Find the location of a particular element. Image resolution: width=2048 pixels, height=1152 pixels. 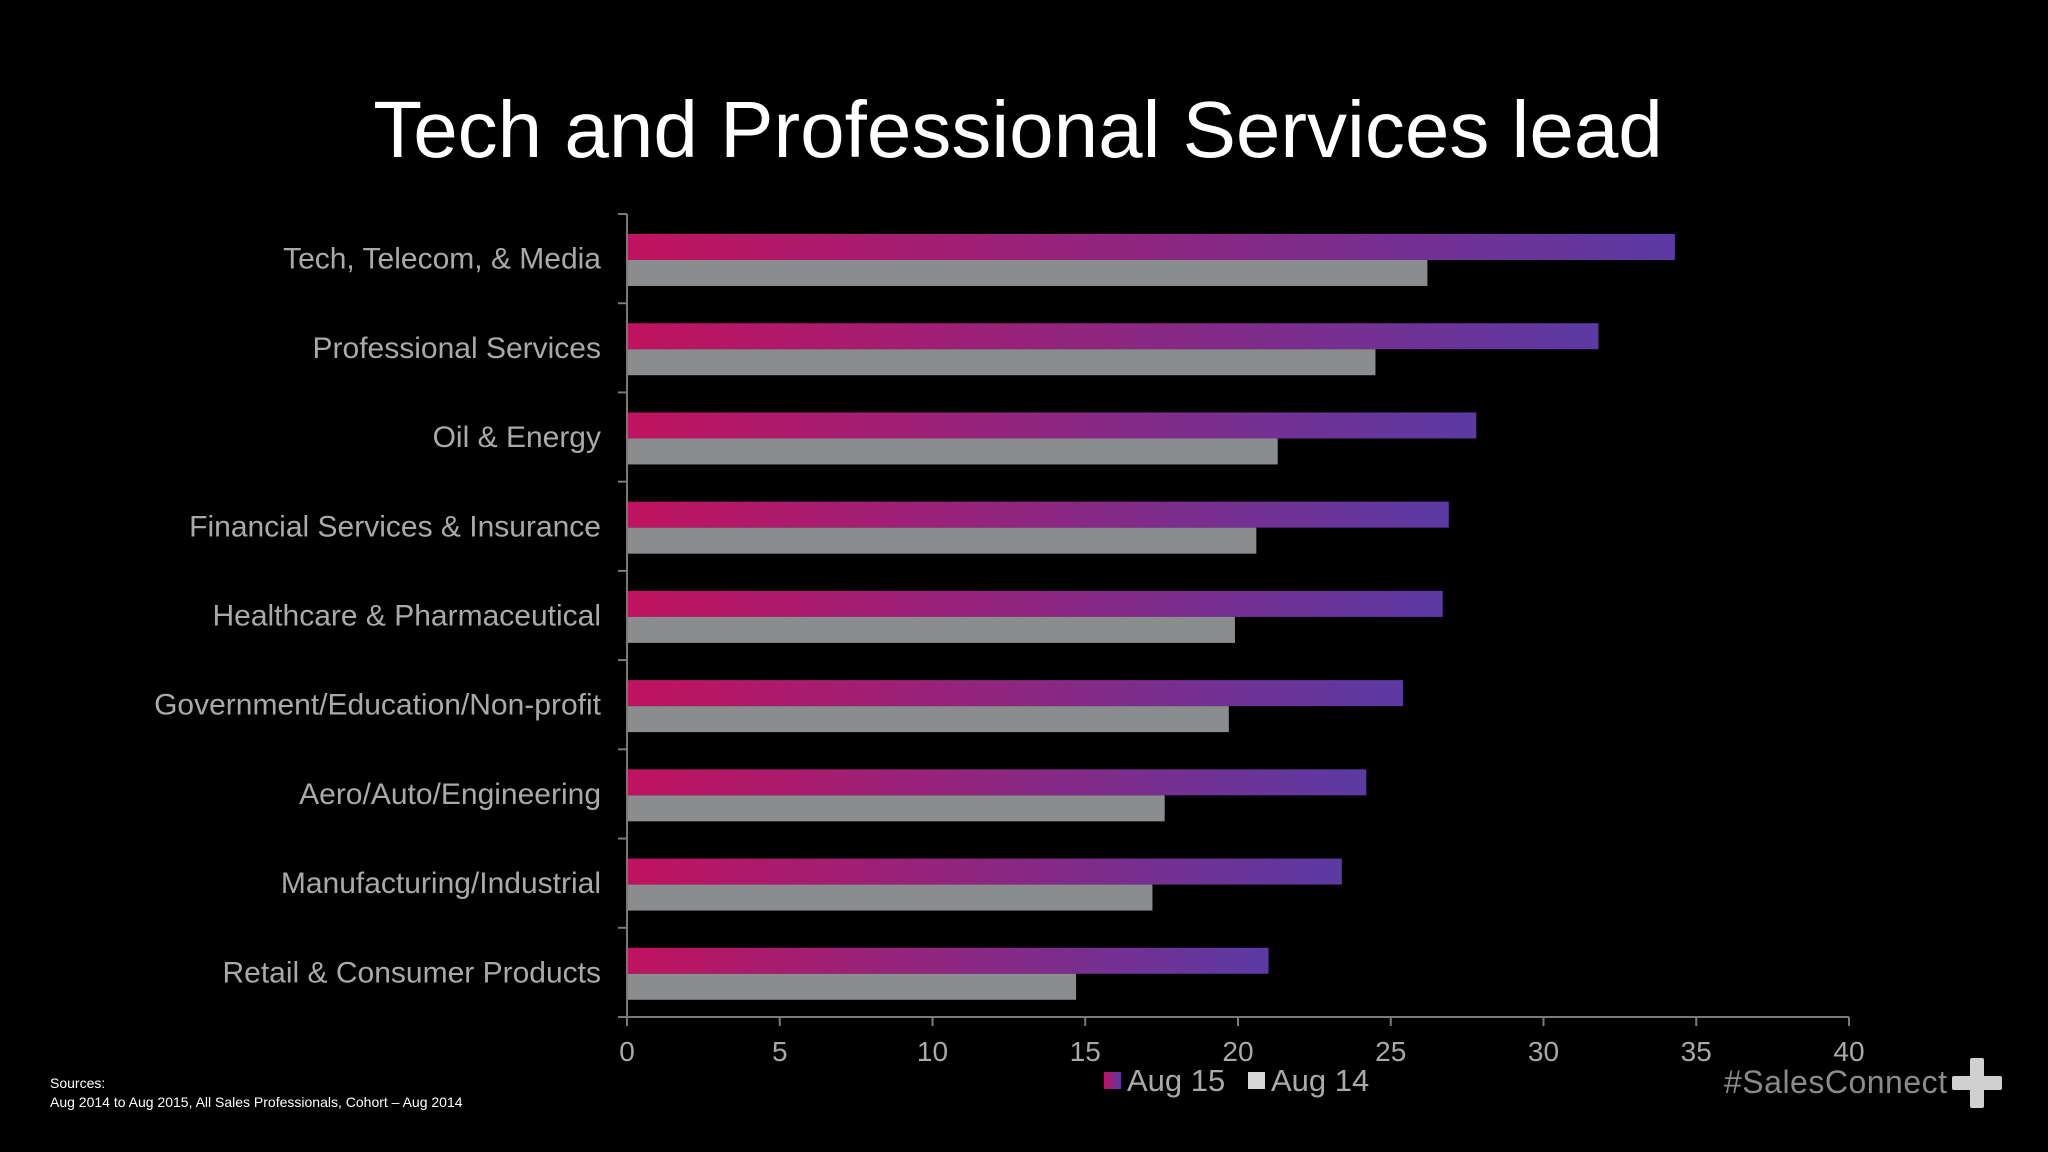

category-label: Tech, Telecom, & Media is located at coordinates (442, 259).